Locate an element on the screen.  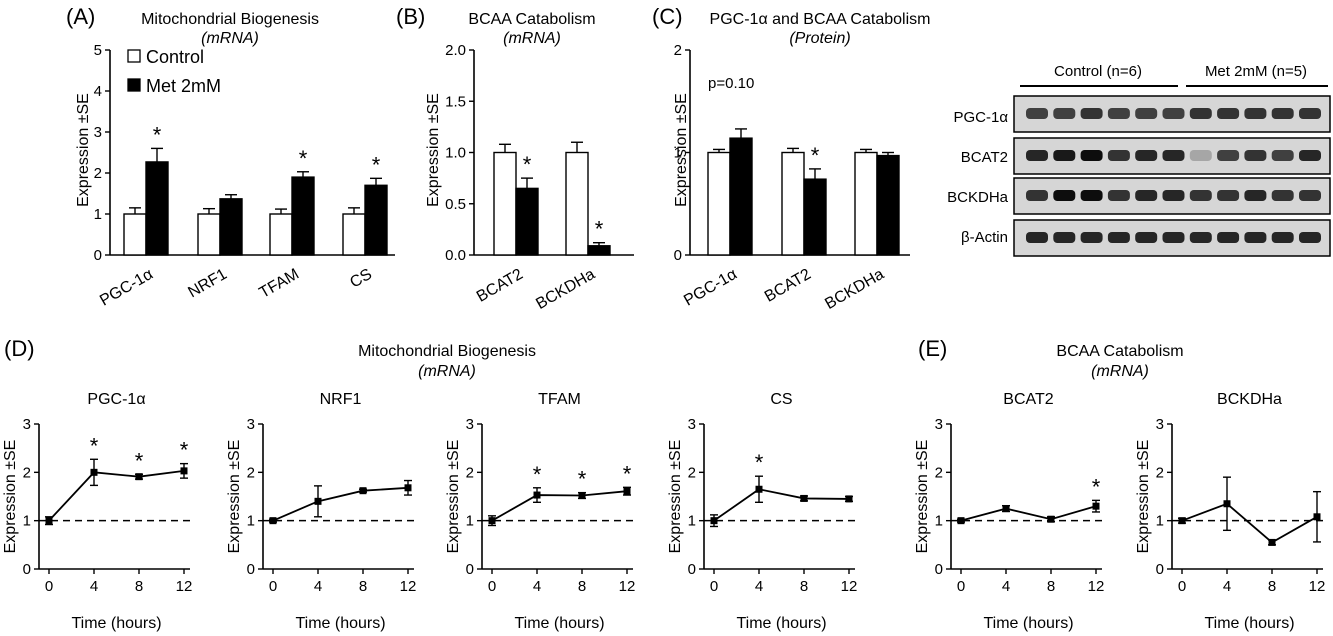
y-tick-label: 2.0 is located at coordinates (455, 50).